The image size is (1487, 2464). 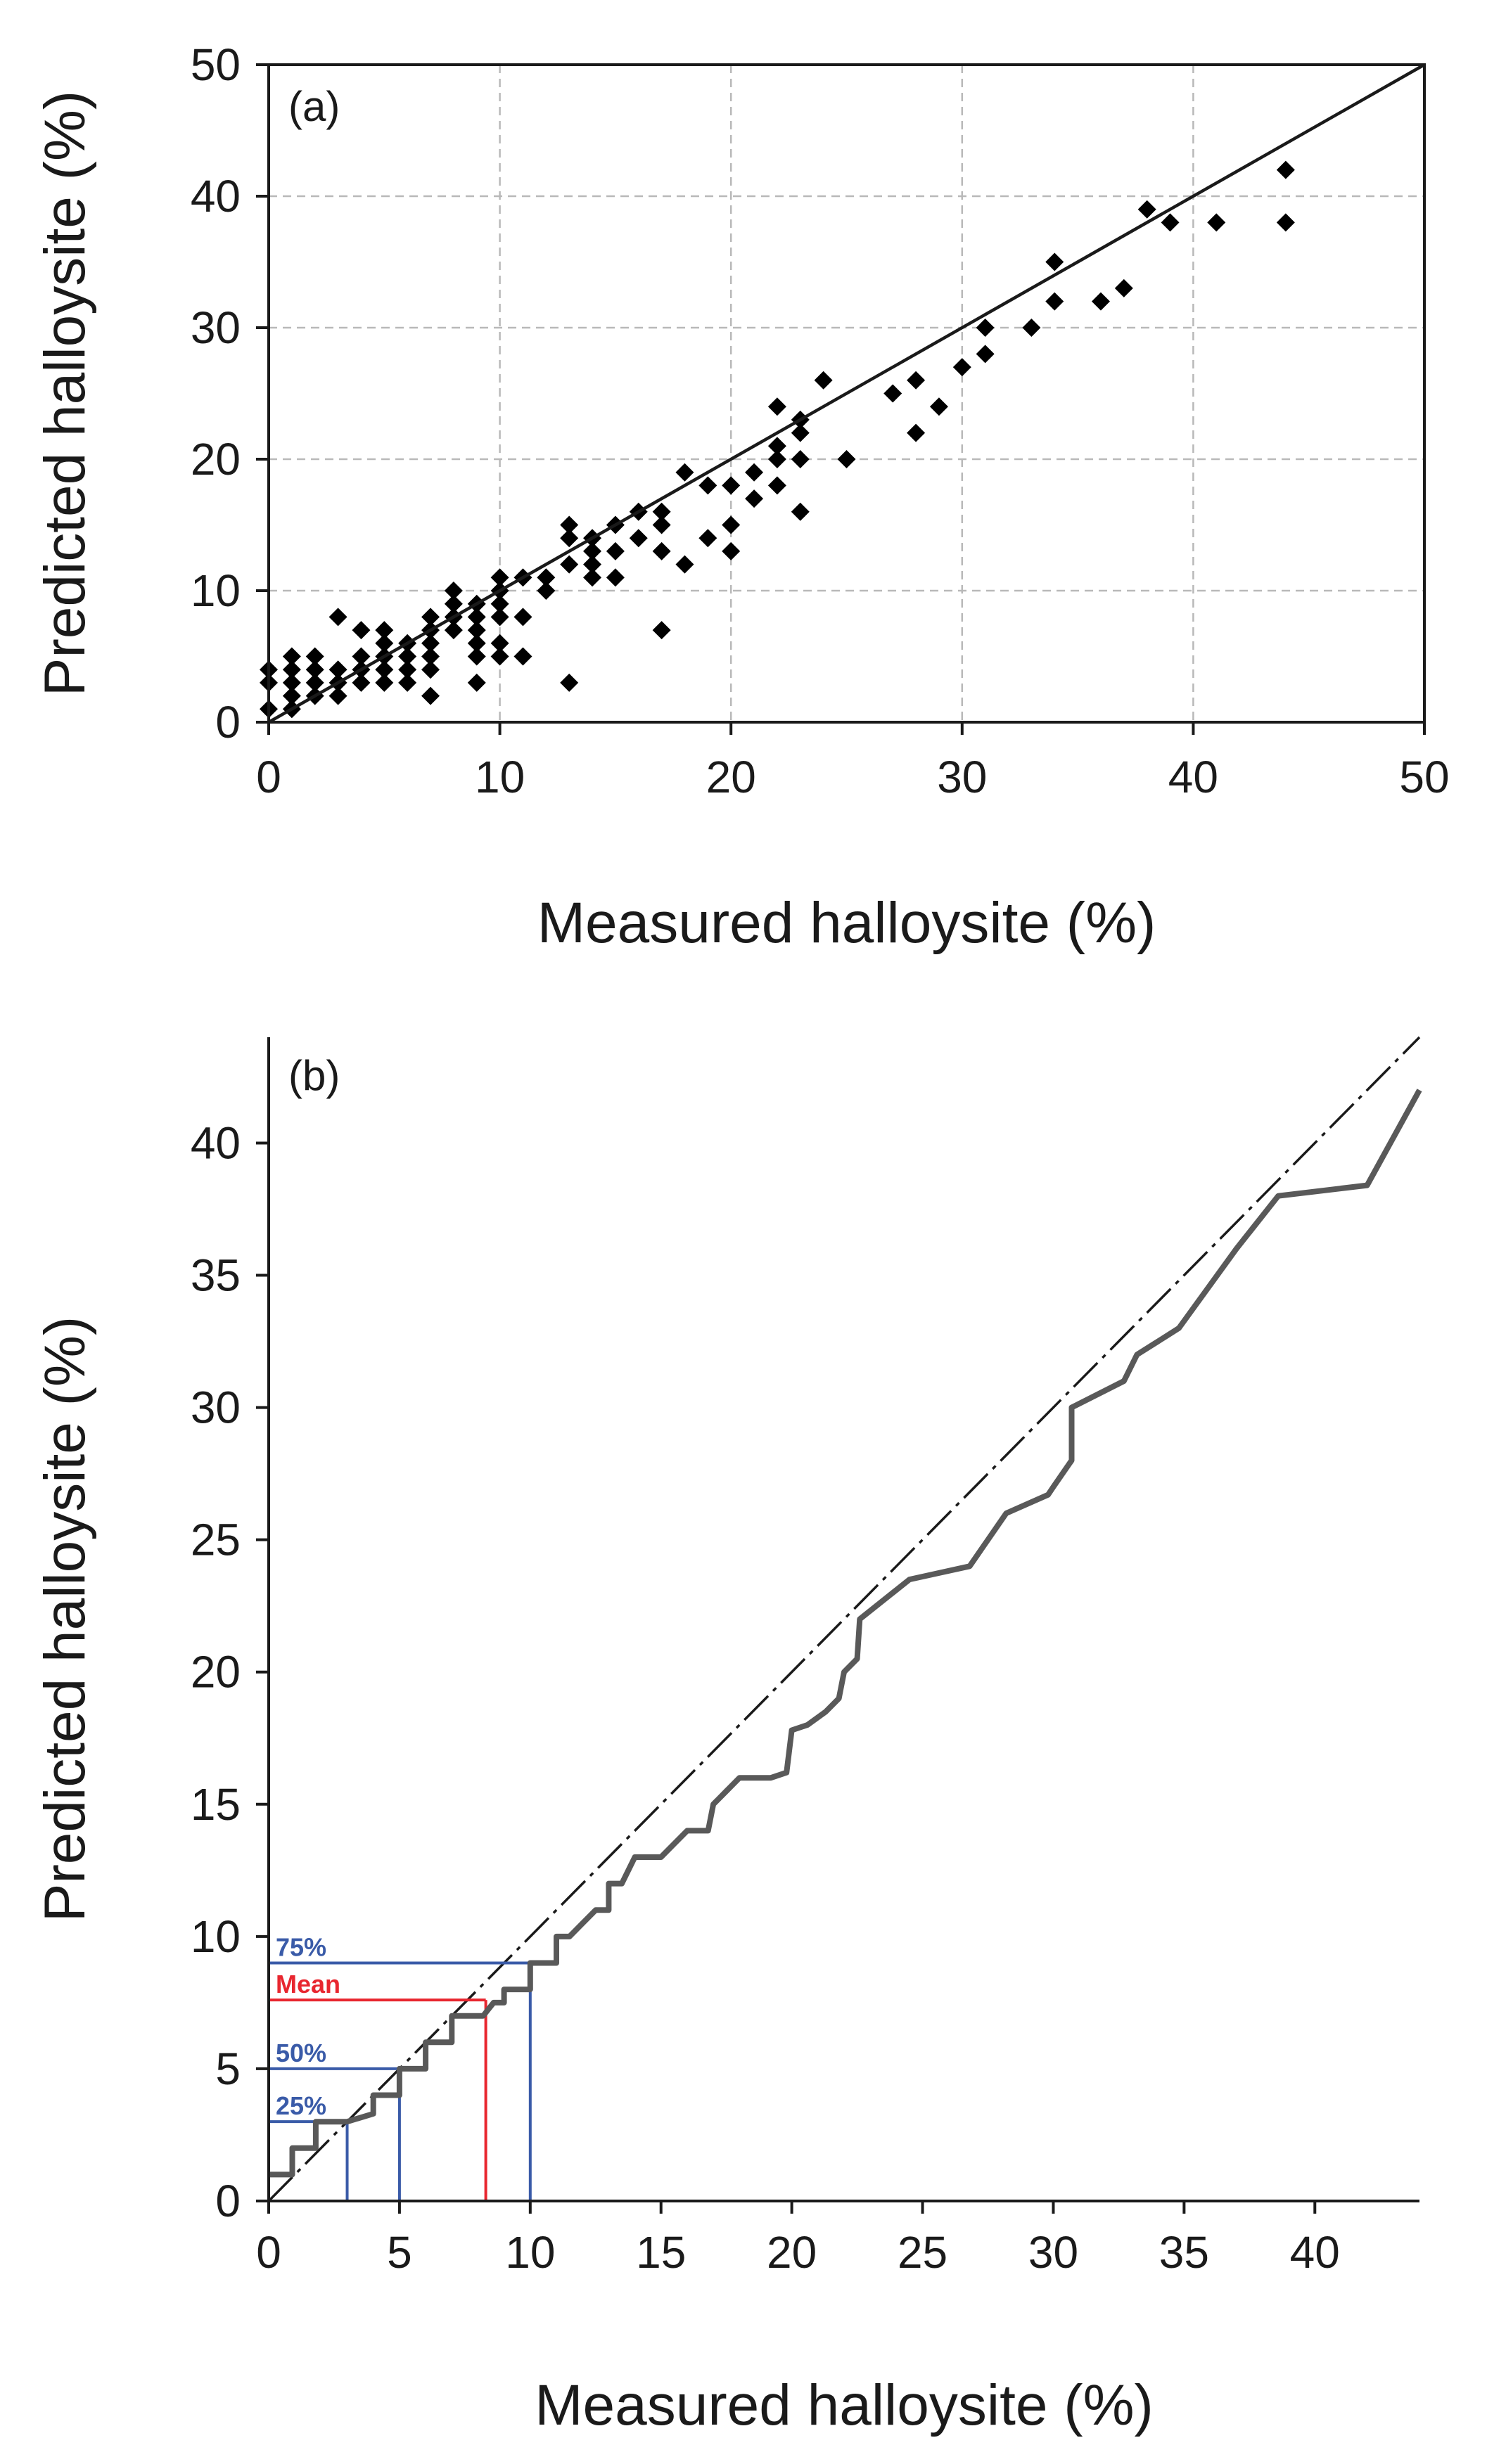 What do you see at coordinates (922, 2252) in the screenshot?
I see `panel-b-x-tick-label: 25` at bounding box center [922, 2252].